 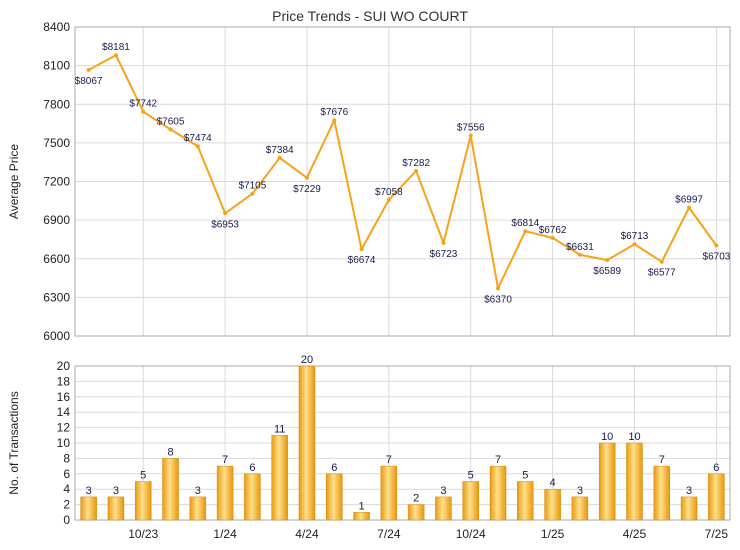 I want to click on price-data-label: $6589, so click(x=607, y=271).